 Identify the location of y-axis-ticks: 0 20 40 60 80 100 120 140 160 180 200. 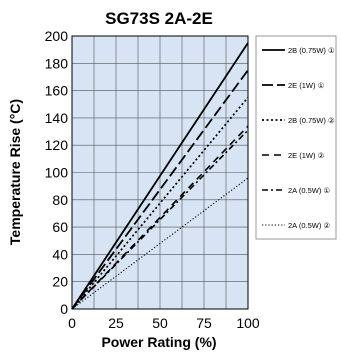
(57, 172).